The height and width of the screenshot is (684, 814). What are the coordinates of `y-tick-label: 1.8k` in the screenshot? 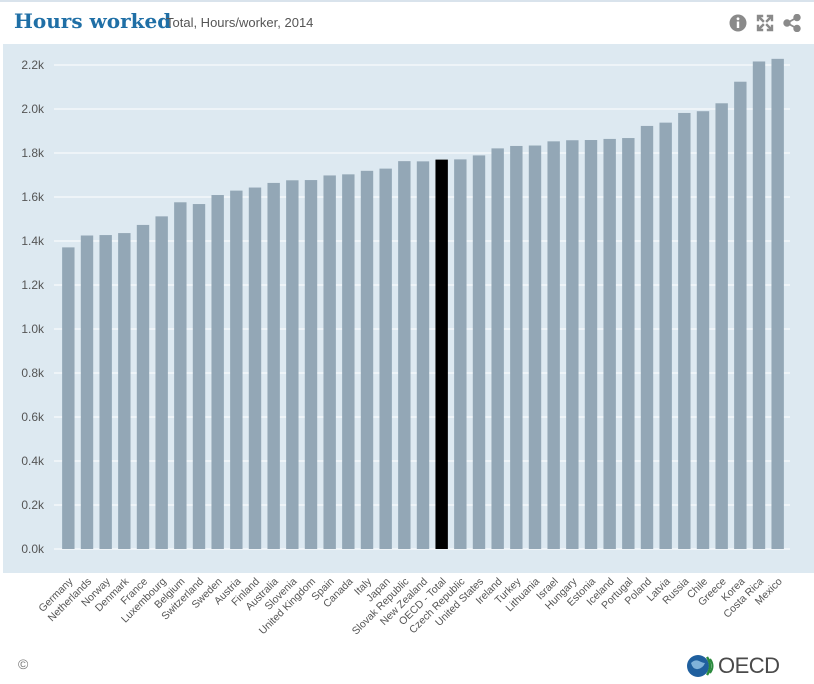 It's located at (33, 153).